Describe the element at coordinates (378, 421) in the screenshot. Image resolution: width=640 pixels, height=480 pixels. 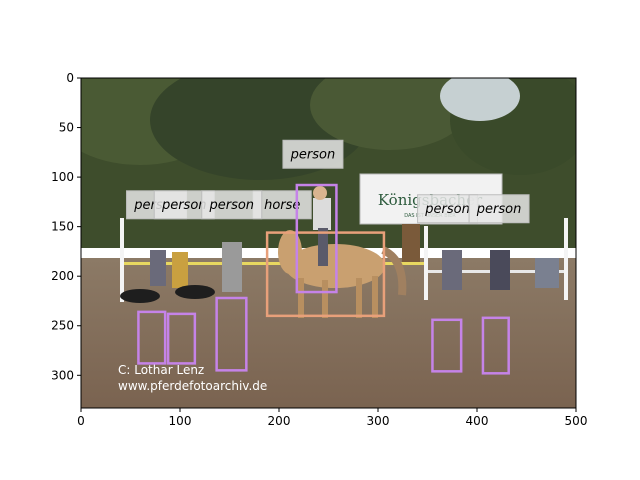
I see `x-tick-label: 300` at that location.